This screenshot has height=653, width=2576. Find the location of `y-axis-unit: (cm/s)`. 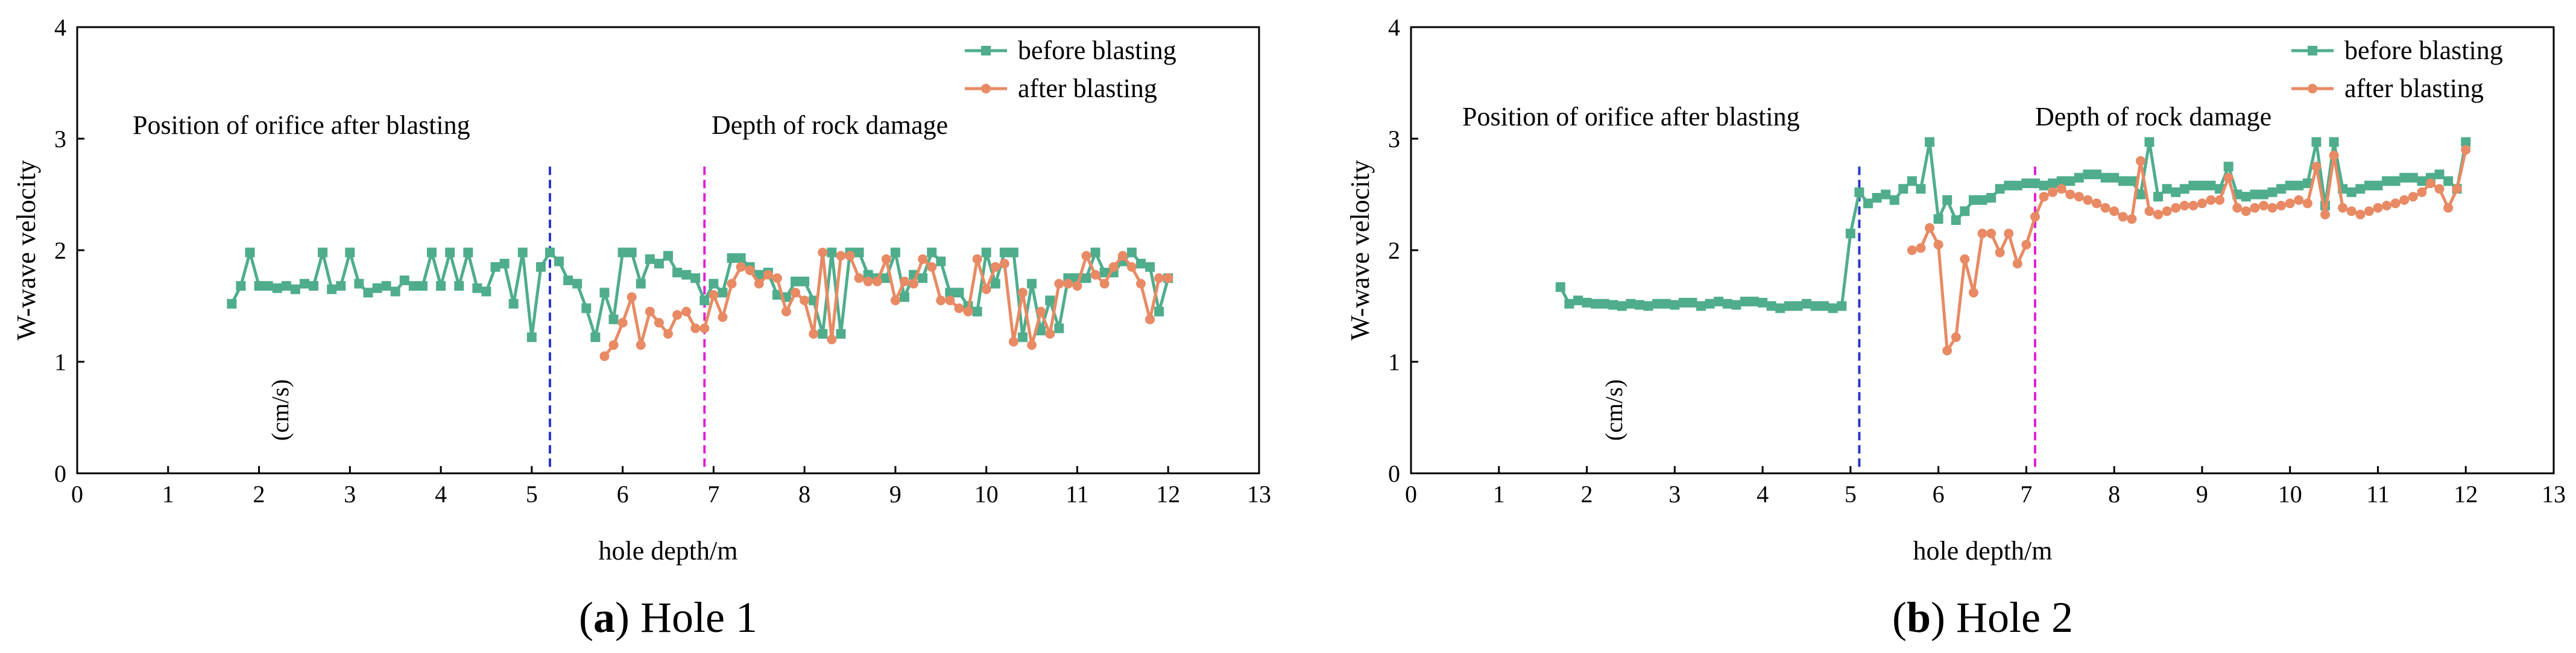

y-axis-unit: (cm/s) is located at coordinates (280, 410).